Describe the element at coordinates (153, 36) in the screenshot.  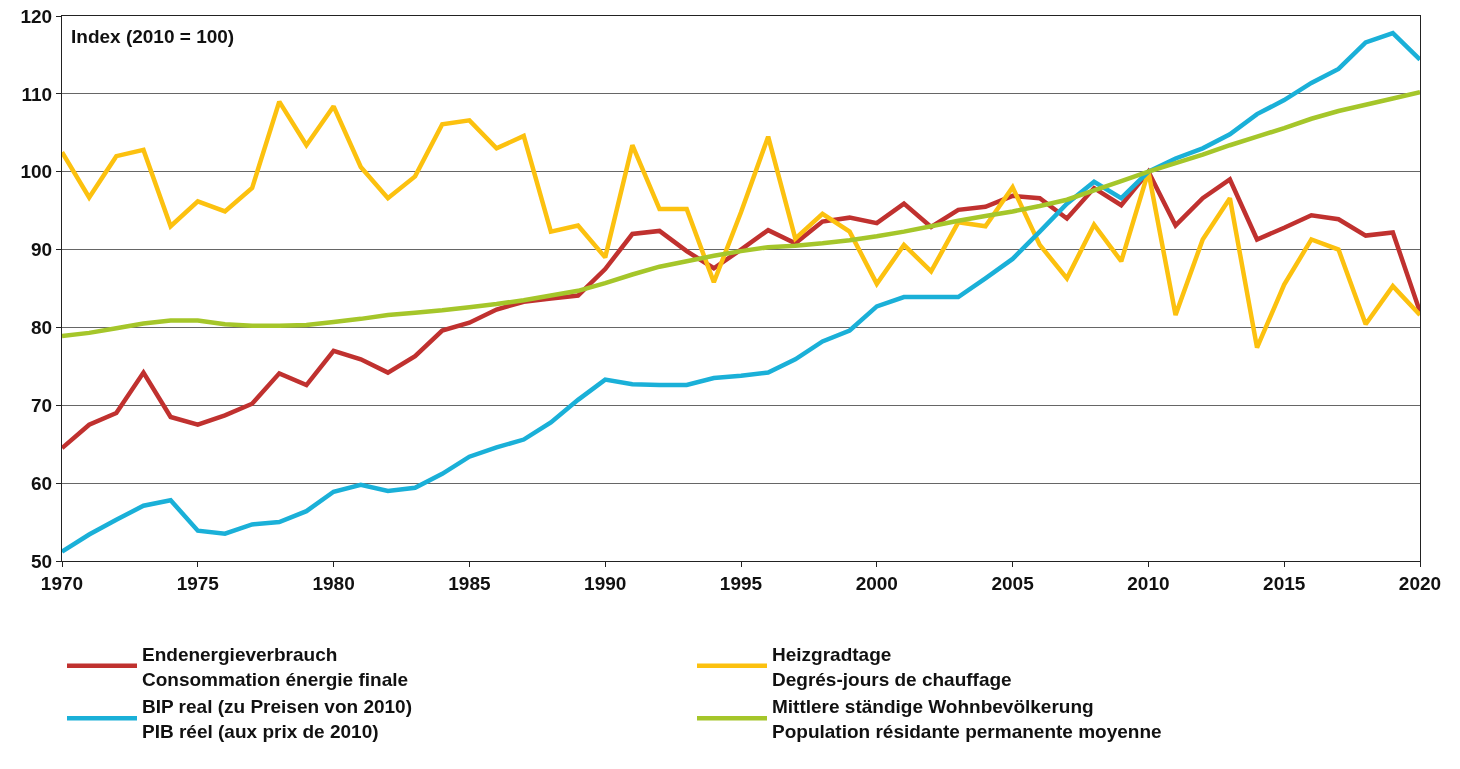
I see `y-axis-title: Index (2010 = 100)` at that location.